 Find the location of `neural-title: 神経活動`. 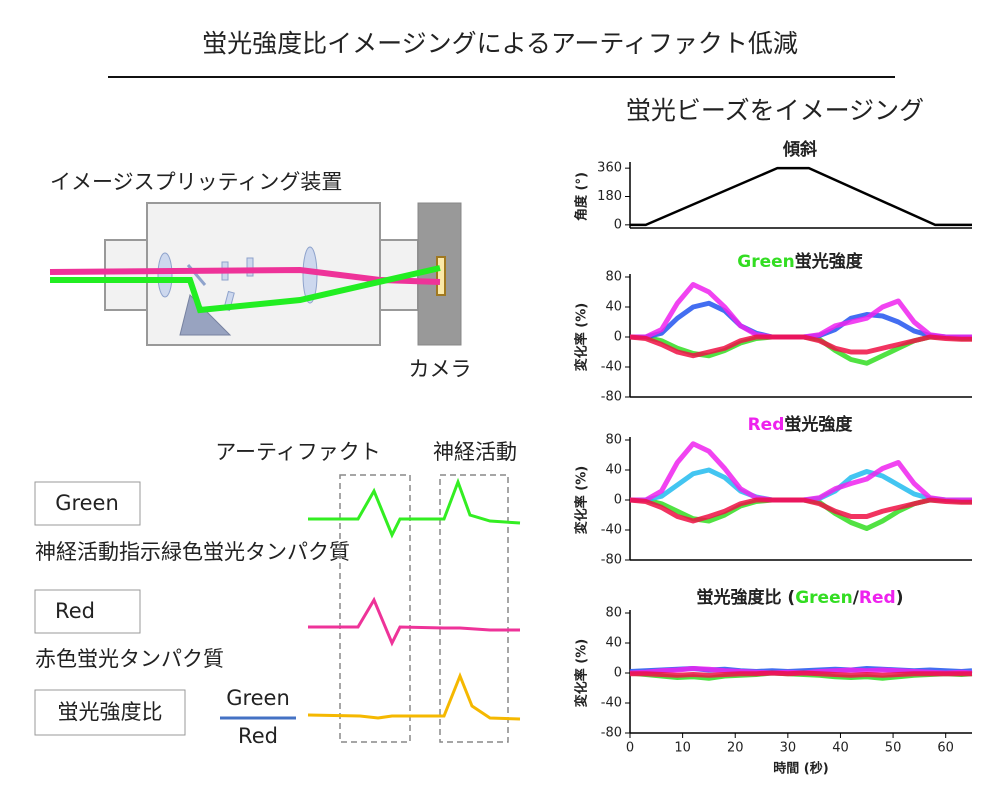

neural-title: 神経活動 is located at coordinates (475, 452).